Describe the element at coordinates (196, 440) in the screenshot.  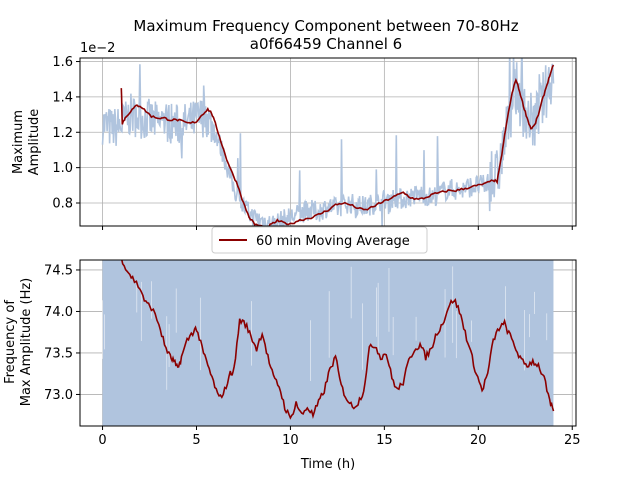
I see `x-tick-label: 5` at that location.